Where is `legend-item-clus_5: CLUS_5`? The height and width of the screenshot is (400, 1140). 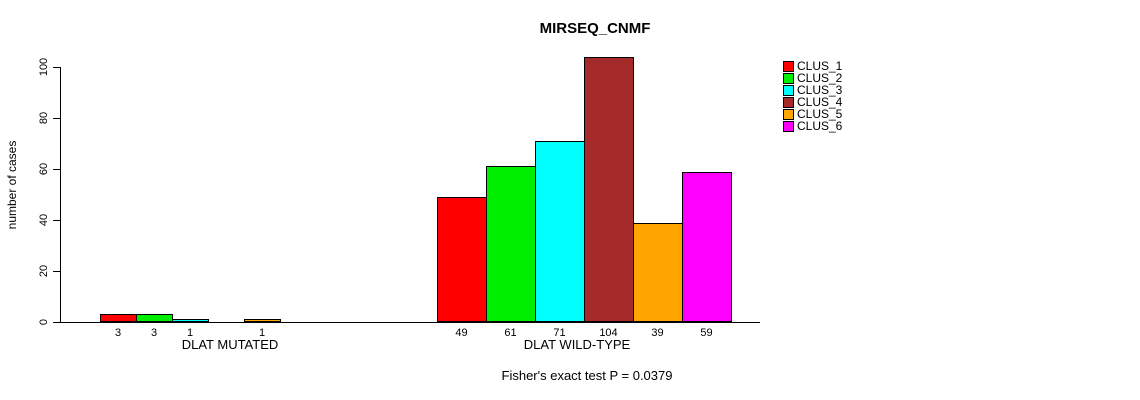 legend-item-clus_5: CLUS_5 is located at coordinates (812, 114).